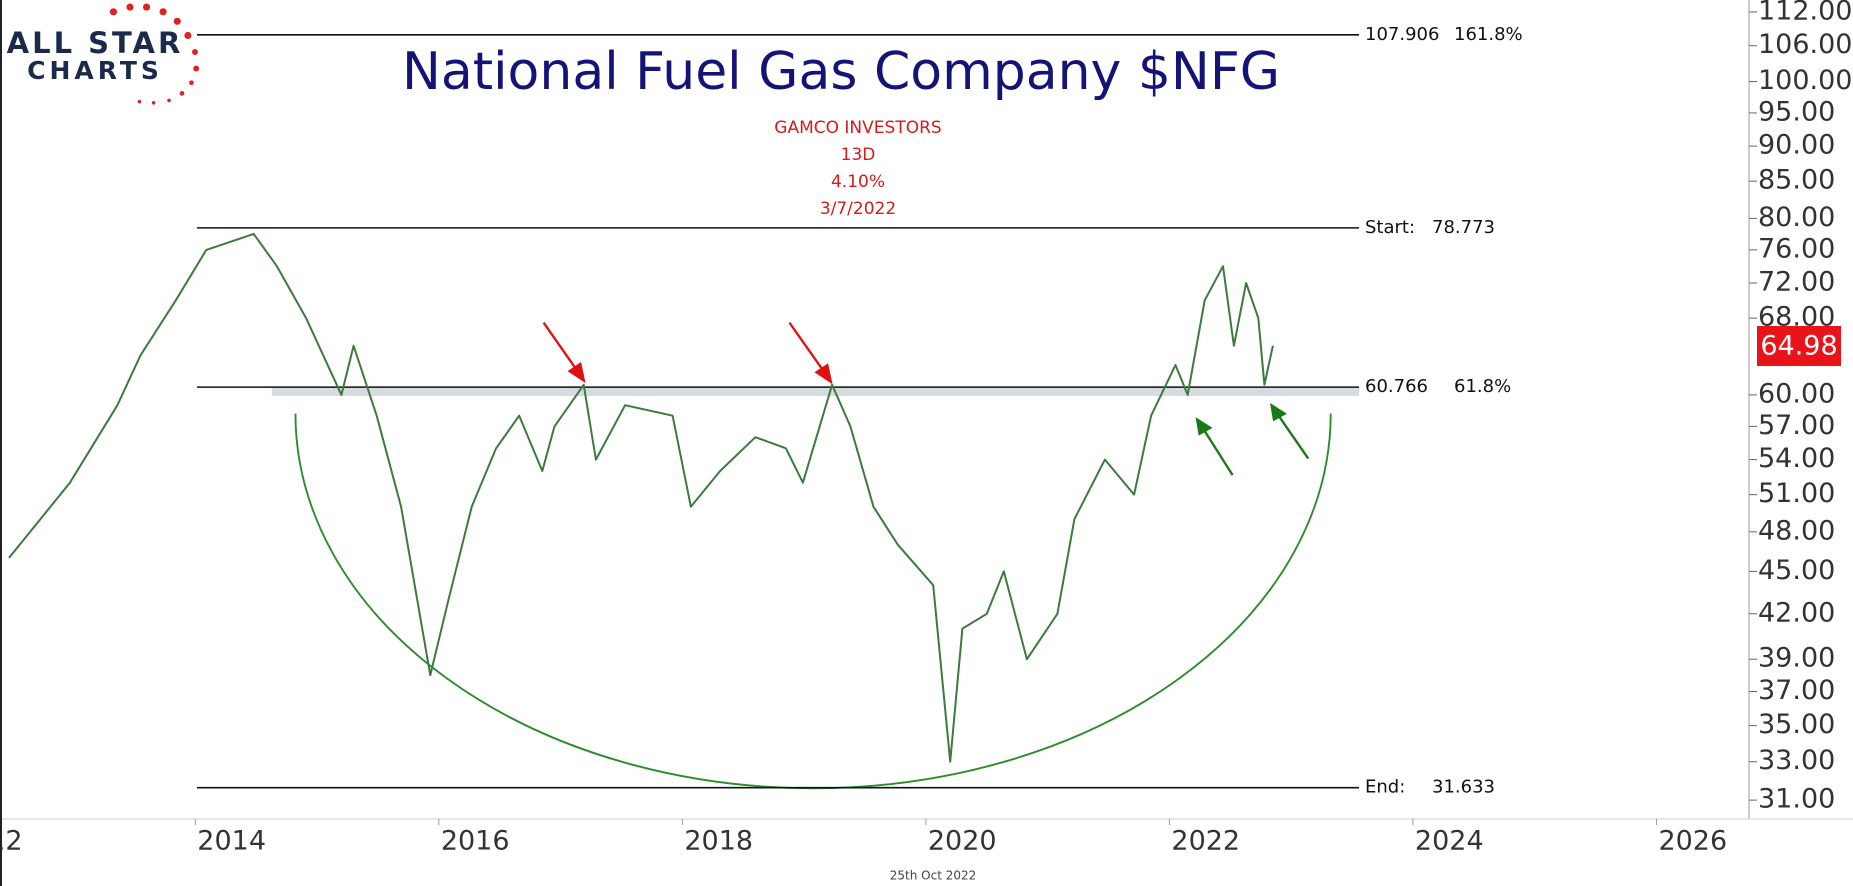 The height and width of the screenshot is (886, 1853). What do you see at coordinates (475, 841) in the screenshot?
I see `x-tick-label: 2016` at bounding box center [475, 841].